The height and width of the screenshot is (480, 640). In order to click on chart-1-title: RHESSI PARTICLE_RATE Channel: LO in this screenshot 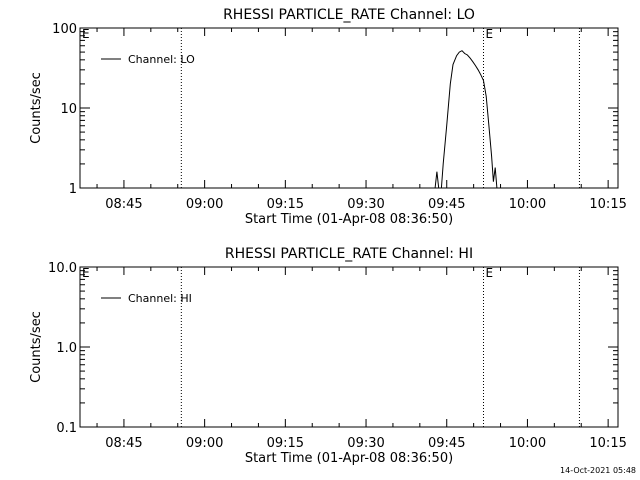, I will do `click(349, 15)`.